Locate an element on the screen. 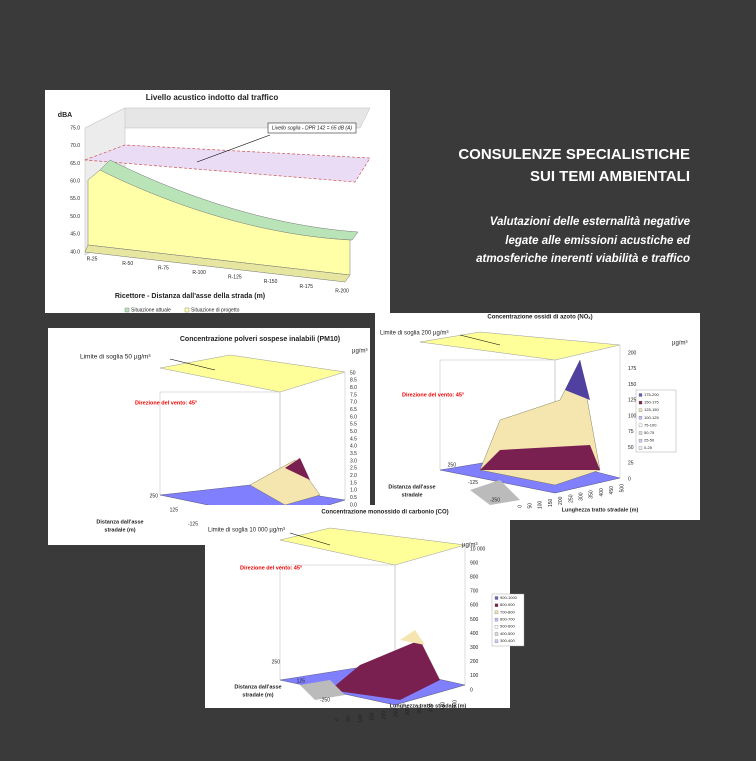 The image size is (756, 761). y-tick-label: 3.0 is located at coordinates (353, 461).